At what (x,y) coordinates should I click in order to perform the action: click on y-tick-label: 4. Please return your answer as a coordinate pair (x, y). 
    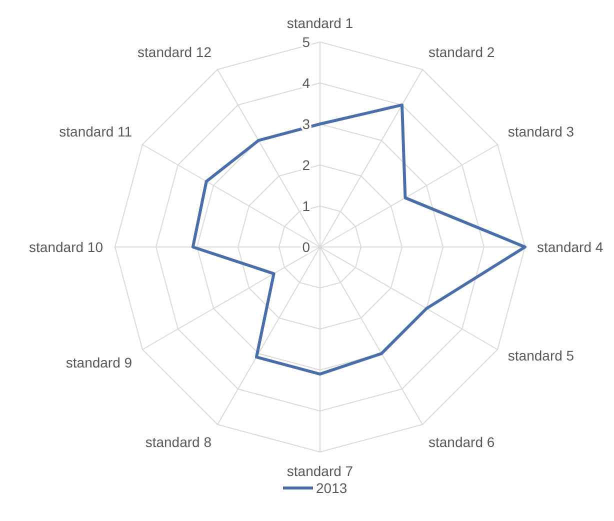
    Looking at the image, I should click on (306, 83).